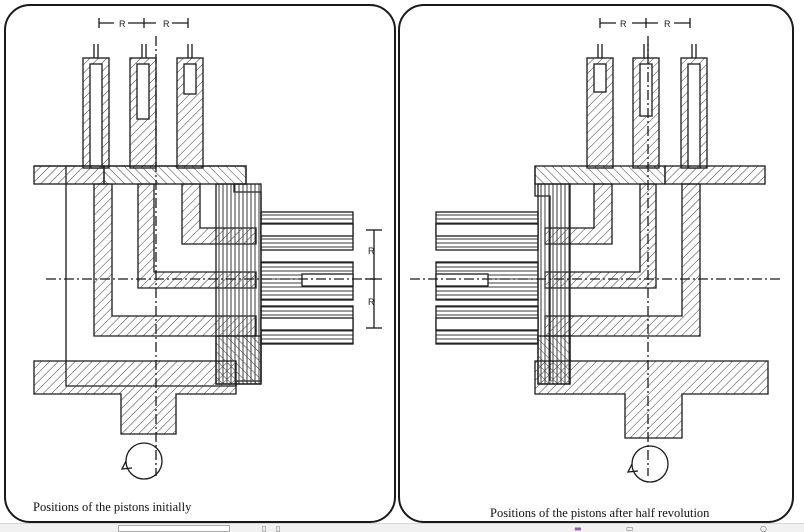 Image resolution: width=804 pixels, height=532 pixels. What do you see at coordinates (174, 528) in the screenshot?
I see `search-input` at bounding box center [174, 528].